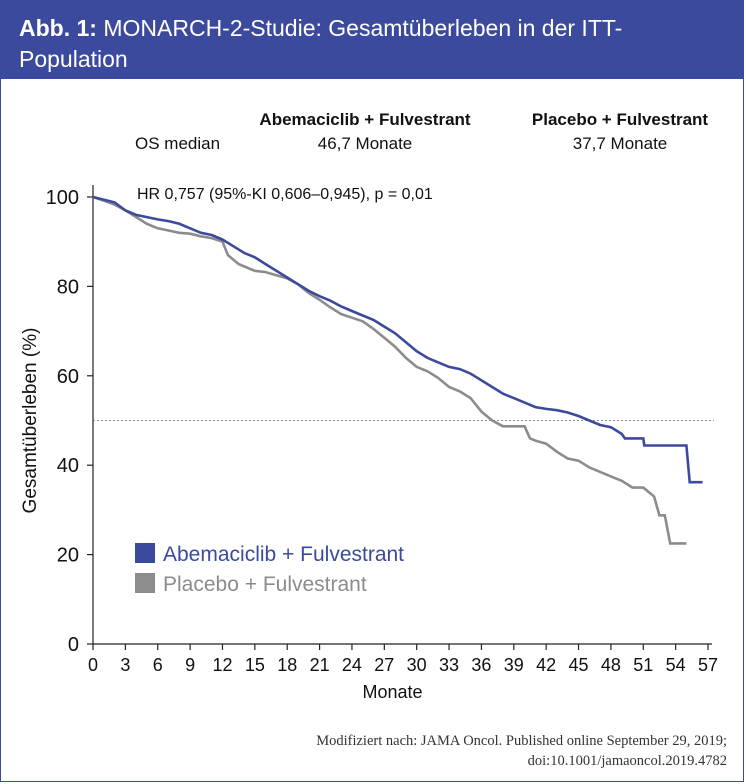 This screenshot has height=784, width=746. I want to click on legend-label: Abemaciclib + Fulvestrant, so click(283, 554).